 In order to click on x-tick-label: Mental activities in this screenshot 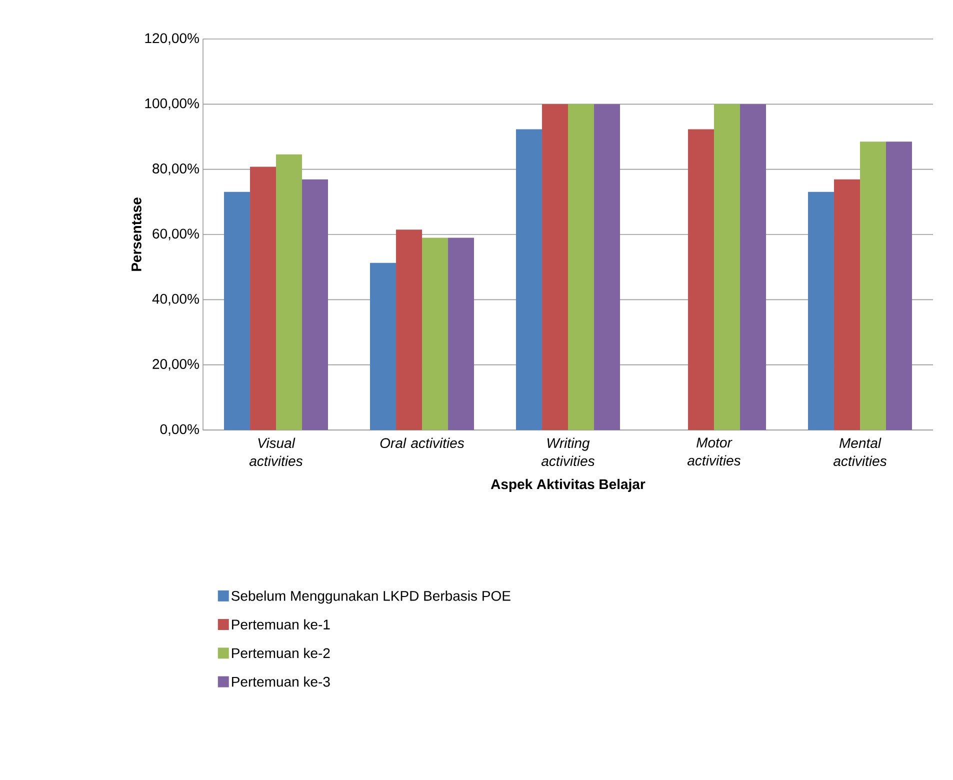, I will do `click(860, 452)`.